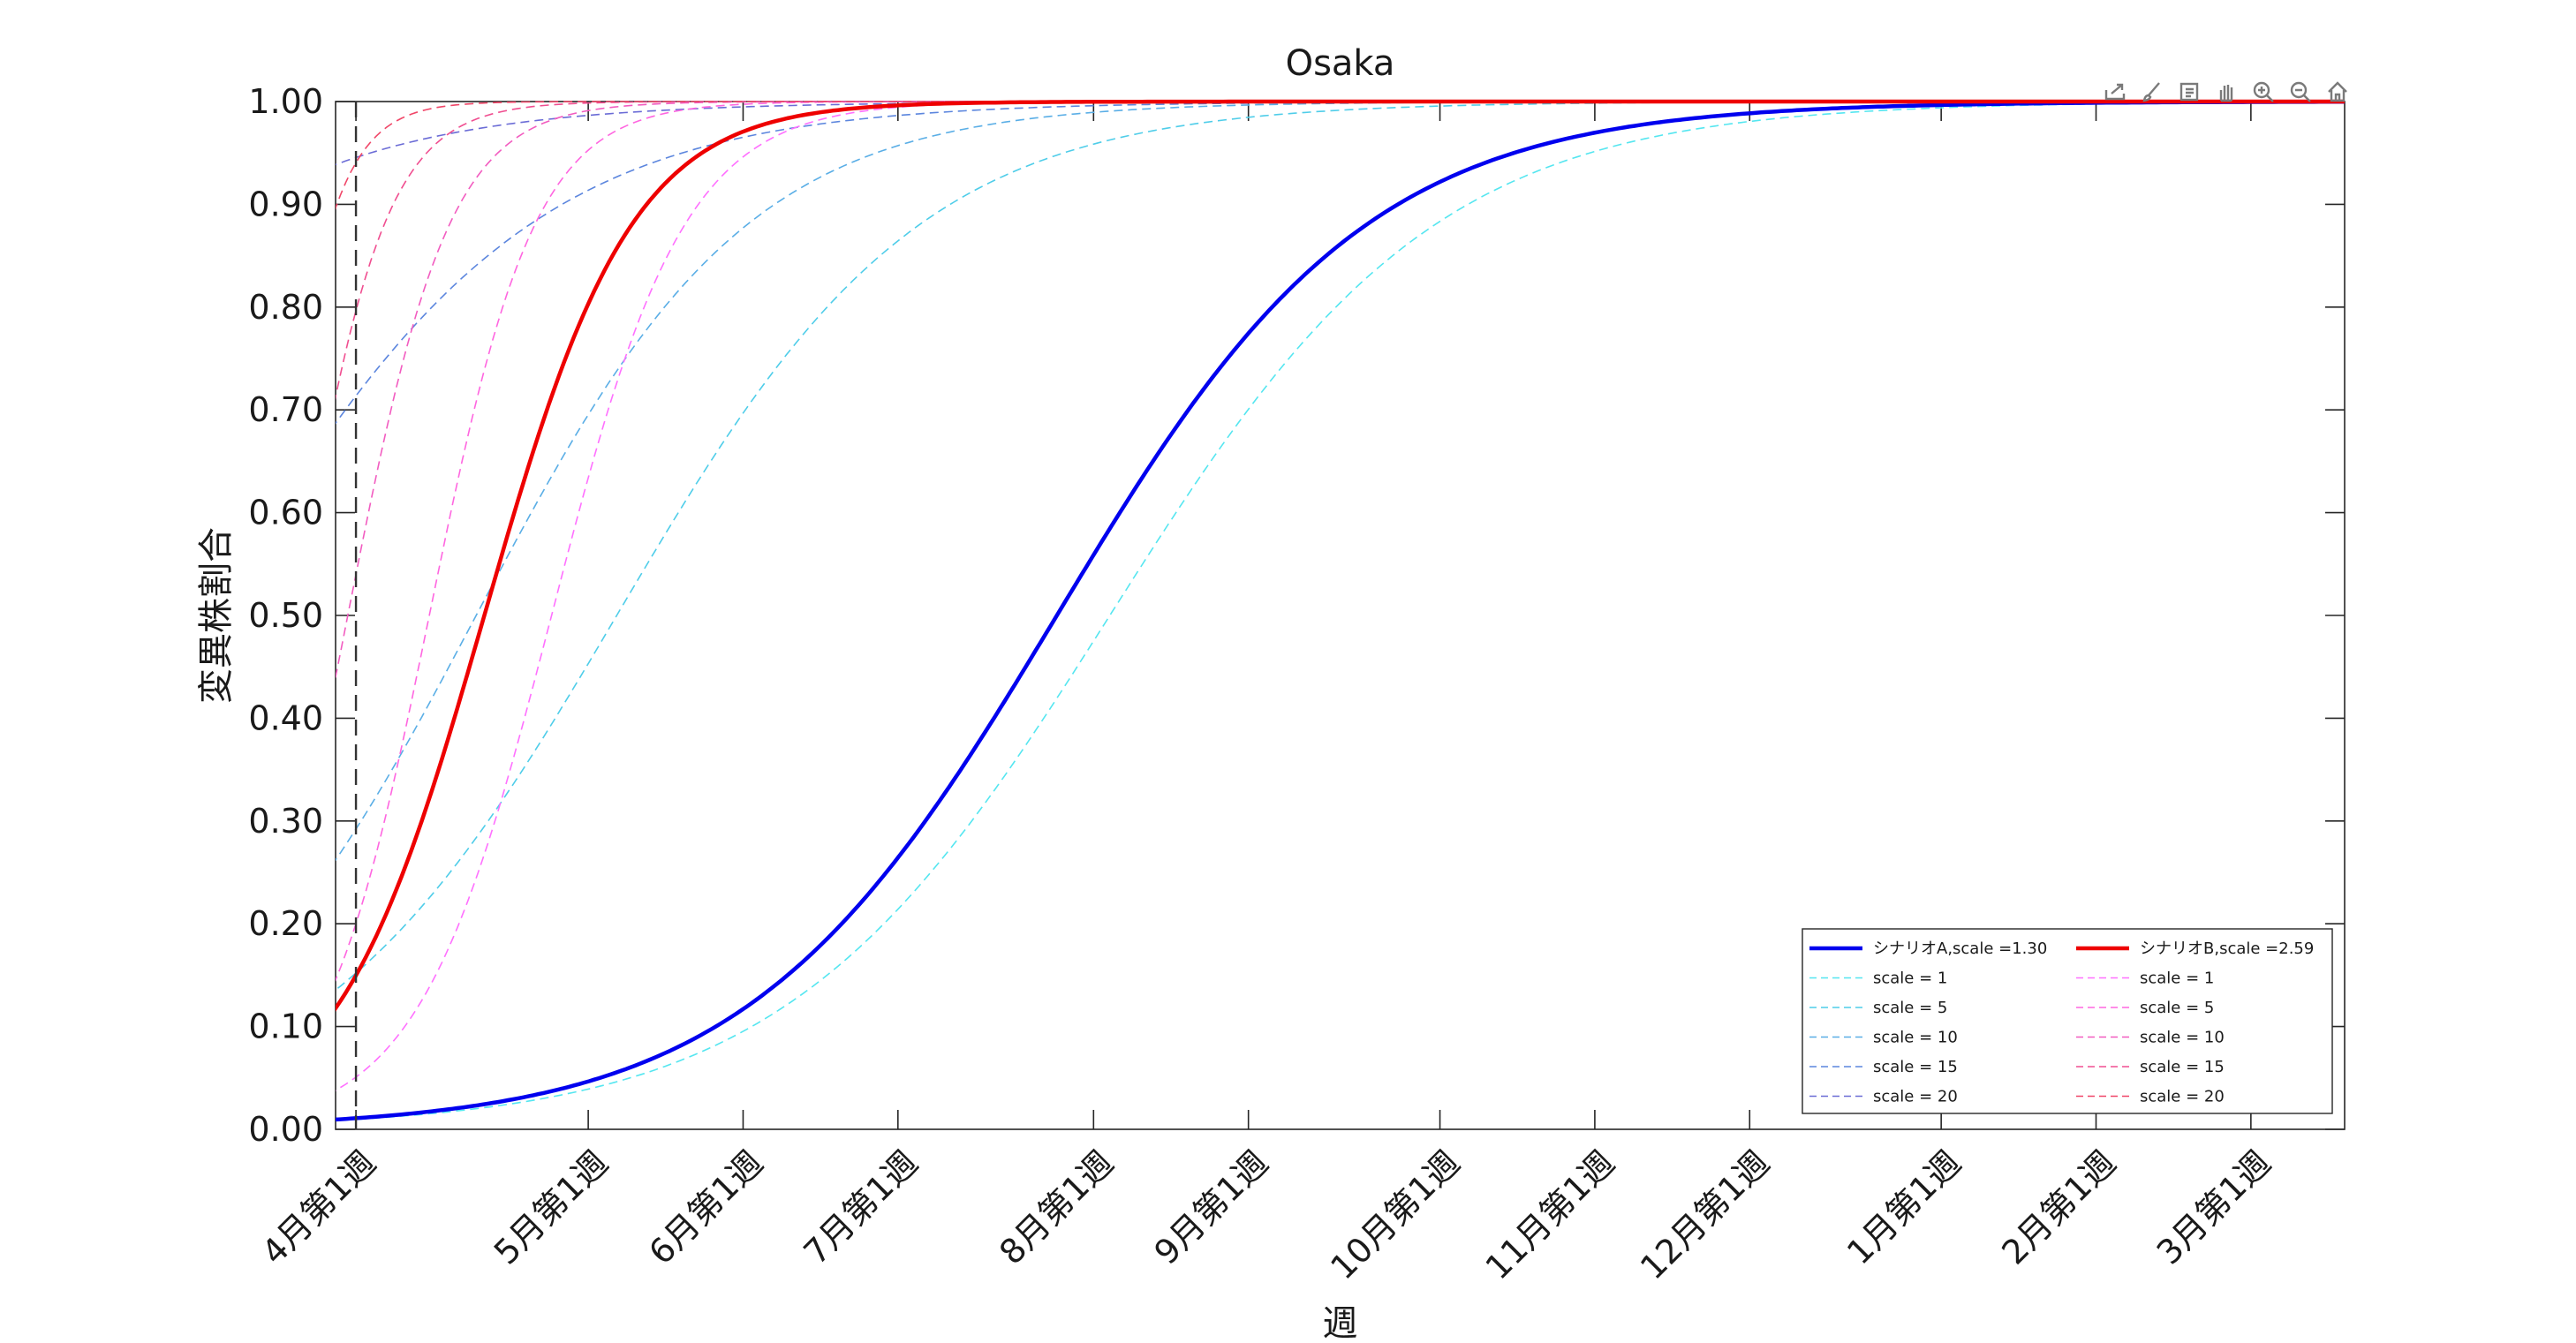 The image size is (2576, 1343). Describe the element at coordinates (705, 1207) in the screenshot. I see `x-tick-label: 6月第1週` at that location.